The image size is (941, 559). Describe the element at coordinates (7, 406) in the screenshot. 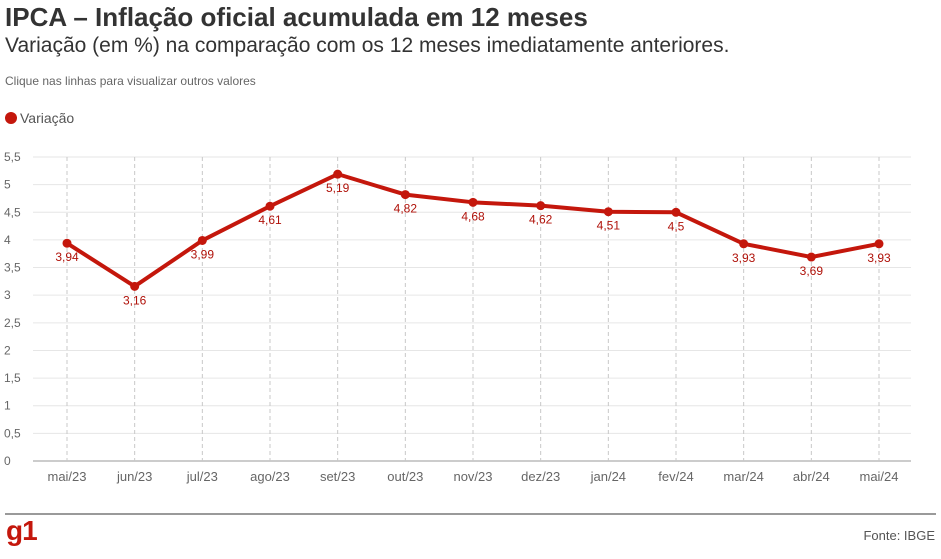

I see `y-tick-label: 1` at that location.